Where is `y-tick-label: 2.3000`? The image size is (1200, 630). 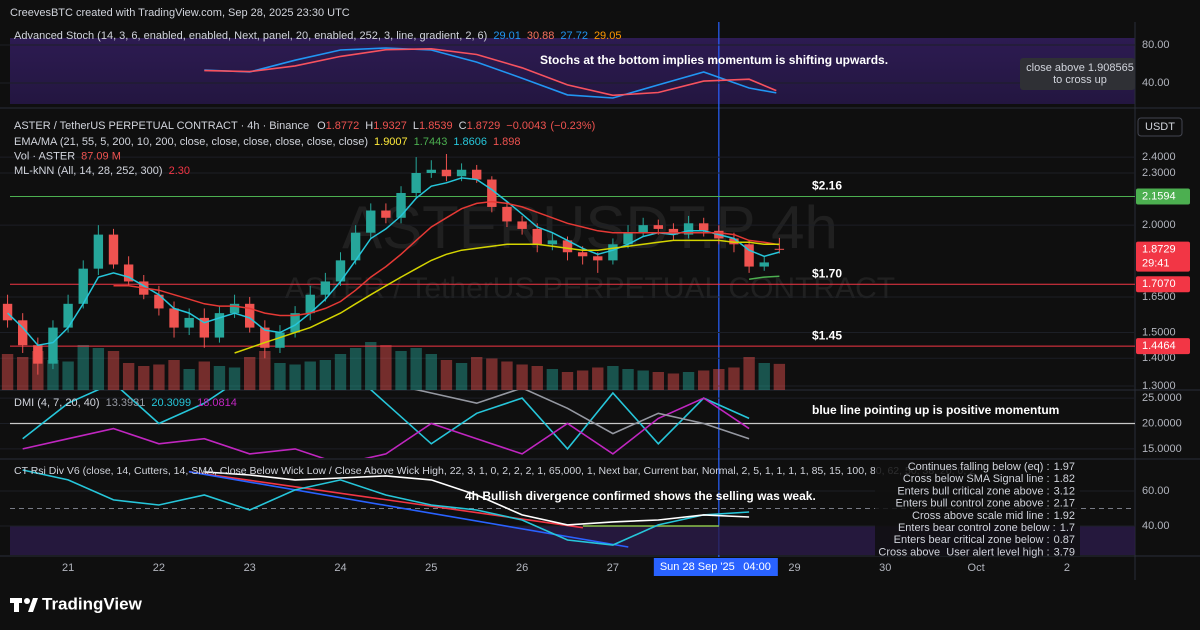 y-tick-label: 2.3000 is located at coordinates (1159, 173).